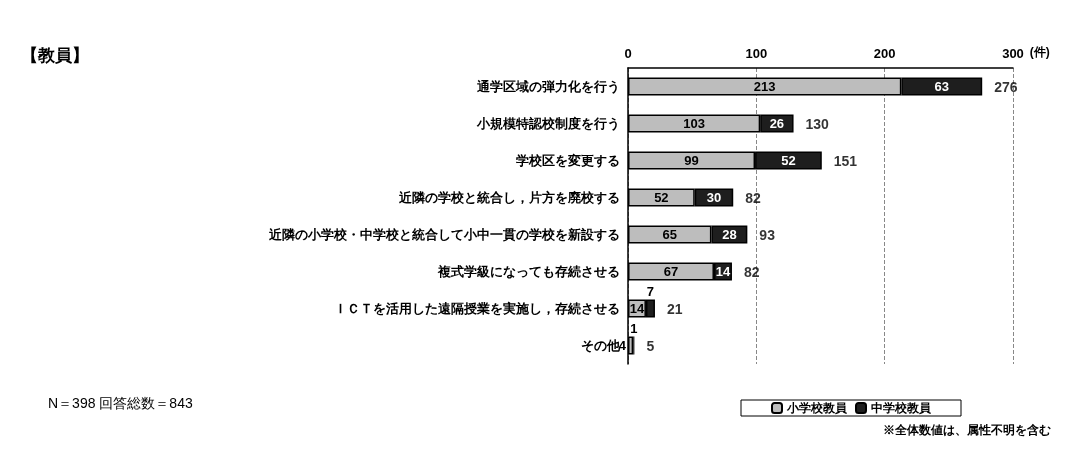 The width and height of the screenshot is (1089, 452). I want to click on total-label: 276, so click(1006, 86).